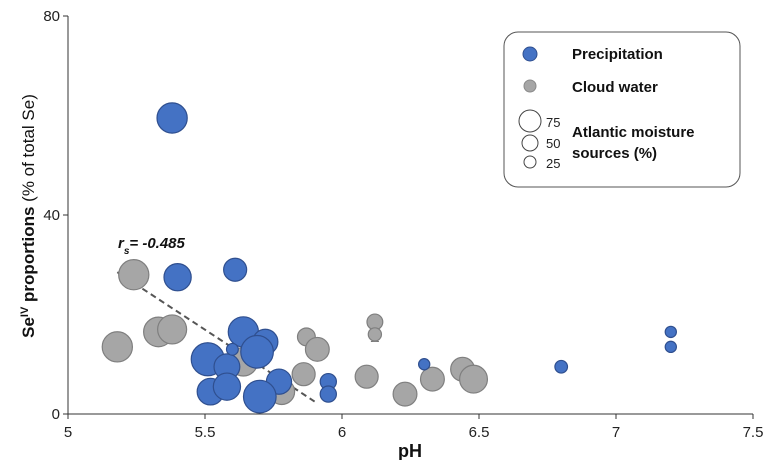  I want to click on y-axis-title: SeIV proportions (% of total Se), so click(28, 216).